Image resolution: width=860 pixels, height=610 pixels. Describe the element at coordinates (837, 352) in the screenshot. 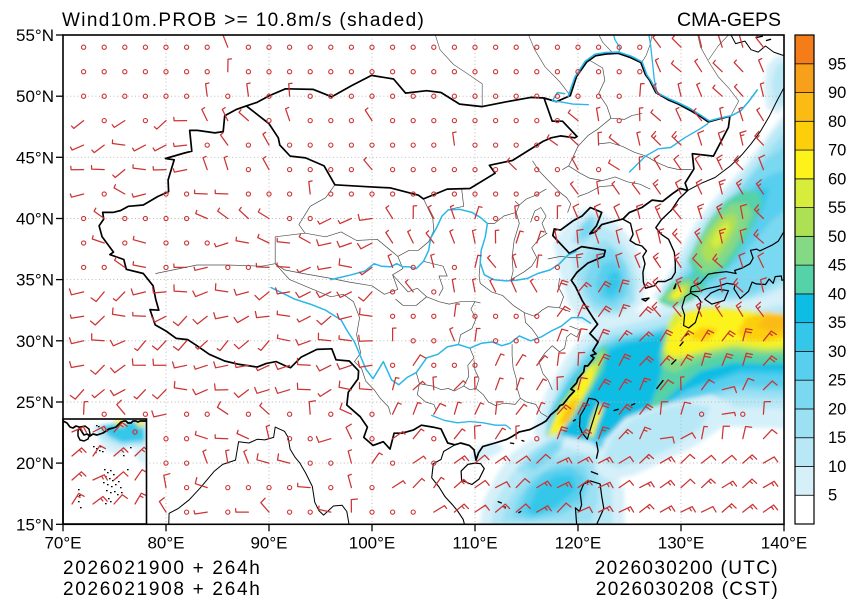

I see `svg-text: 30` at that location.